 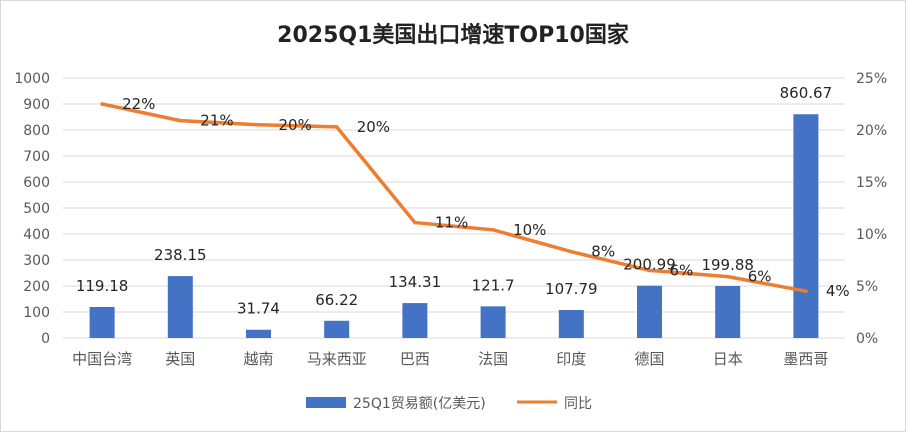 I want to click on y-left-tick-label: 100, so click(x=36, y=313).